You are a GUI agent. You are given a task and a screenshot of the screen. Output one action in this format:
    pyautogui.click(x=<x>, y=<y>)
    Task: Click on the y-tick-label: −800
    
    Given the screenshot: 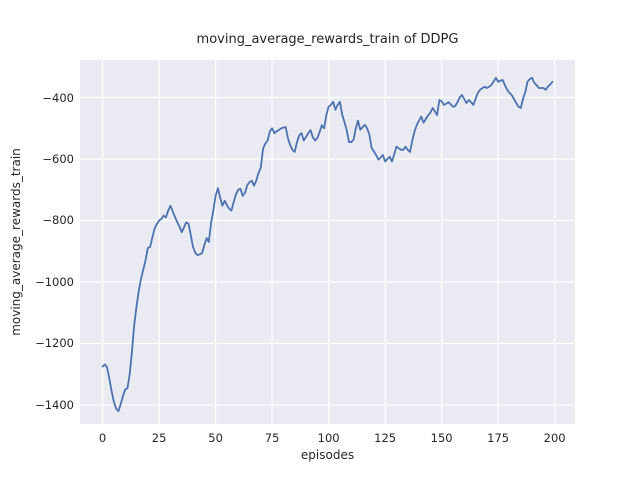 What is the action you would take?
    pyautogui.click(x=58, y=220)
    